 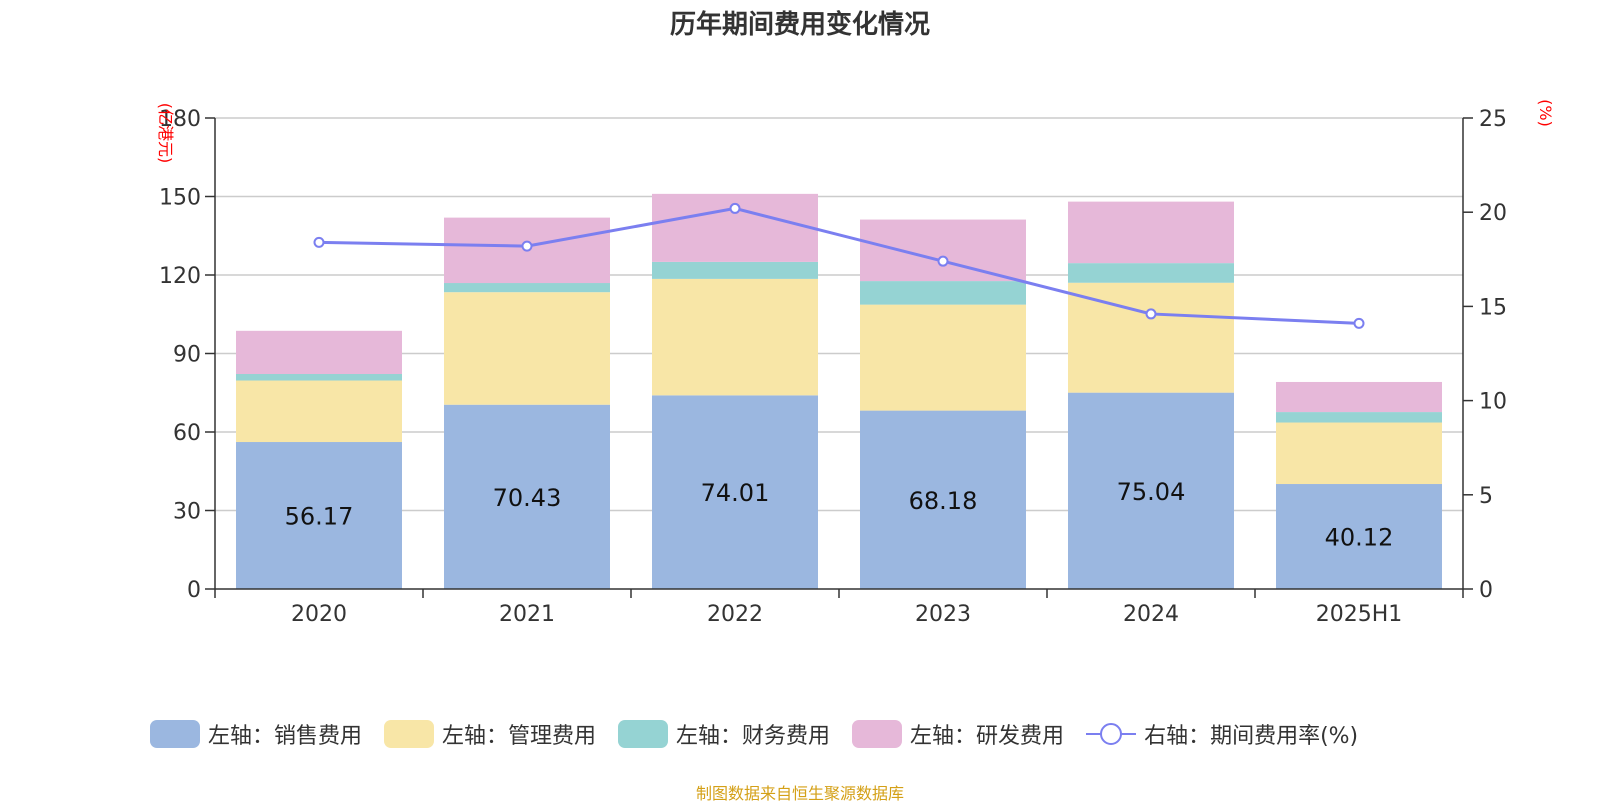 I want to click on data-label: 68.18, so click(x=943, y=501).